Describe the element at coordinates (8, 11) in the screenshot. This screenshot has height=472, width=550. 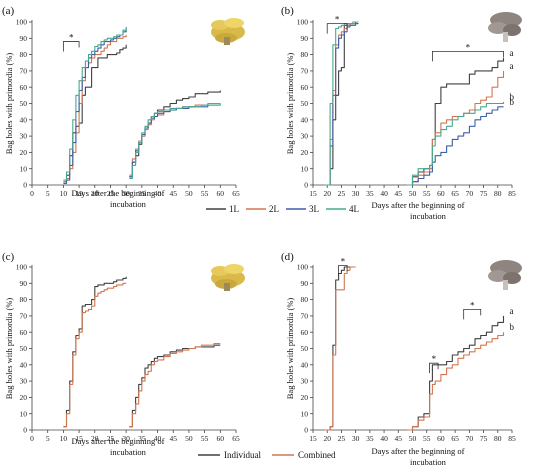
I see `panel-label: (a)` at that location.